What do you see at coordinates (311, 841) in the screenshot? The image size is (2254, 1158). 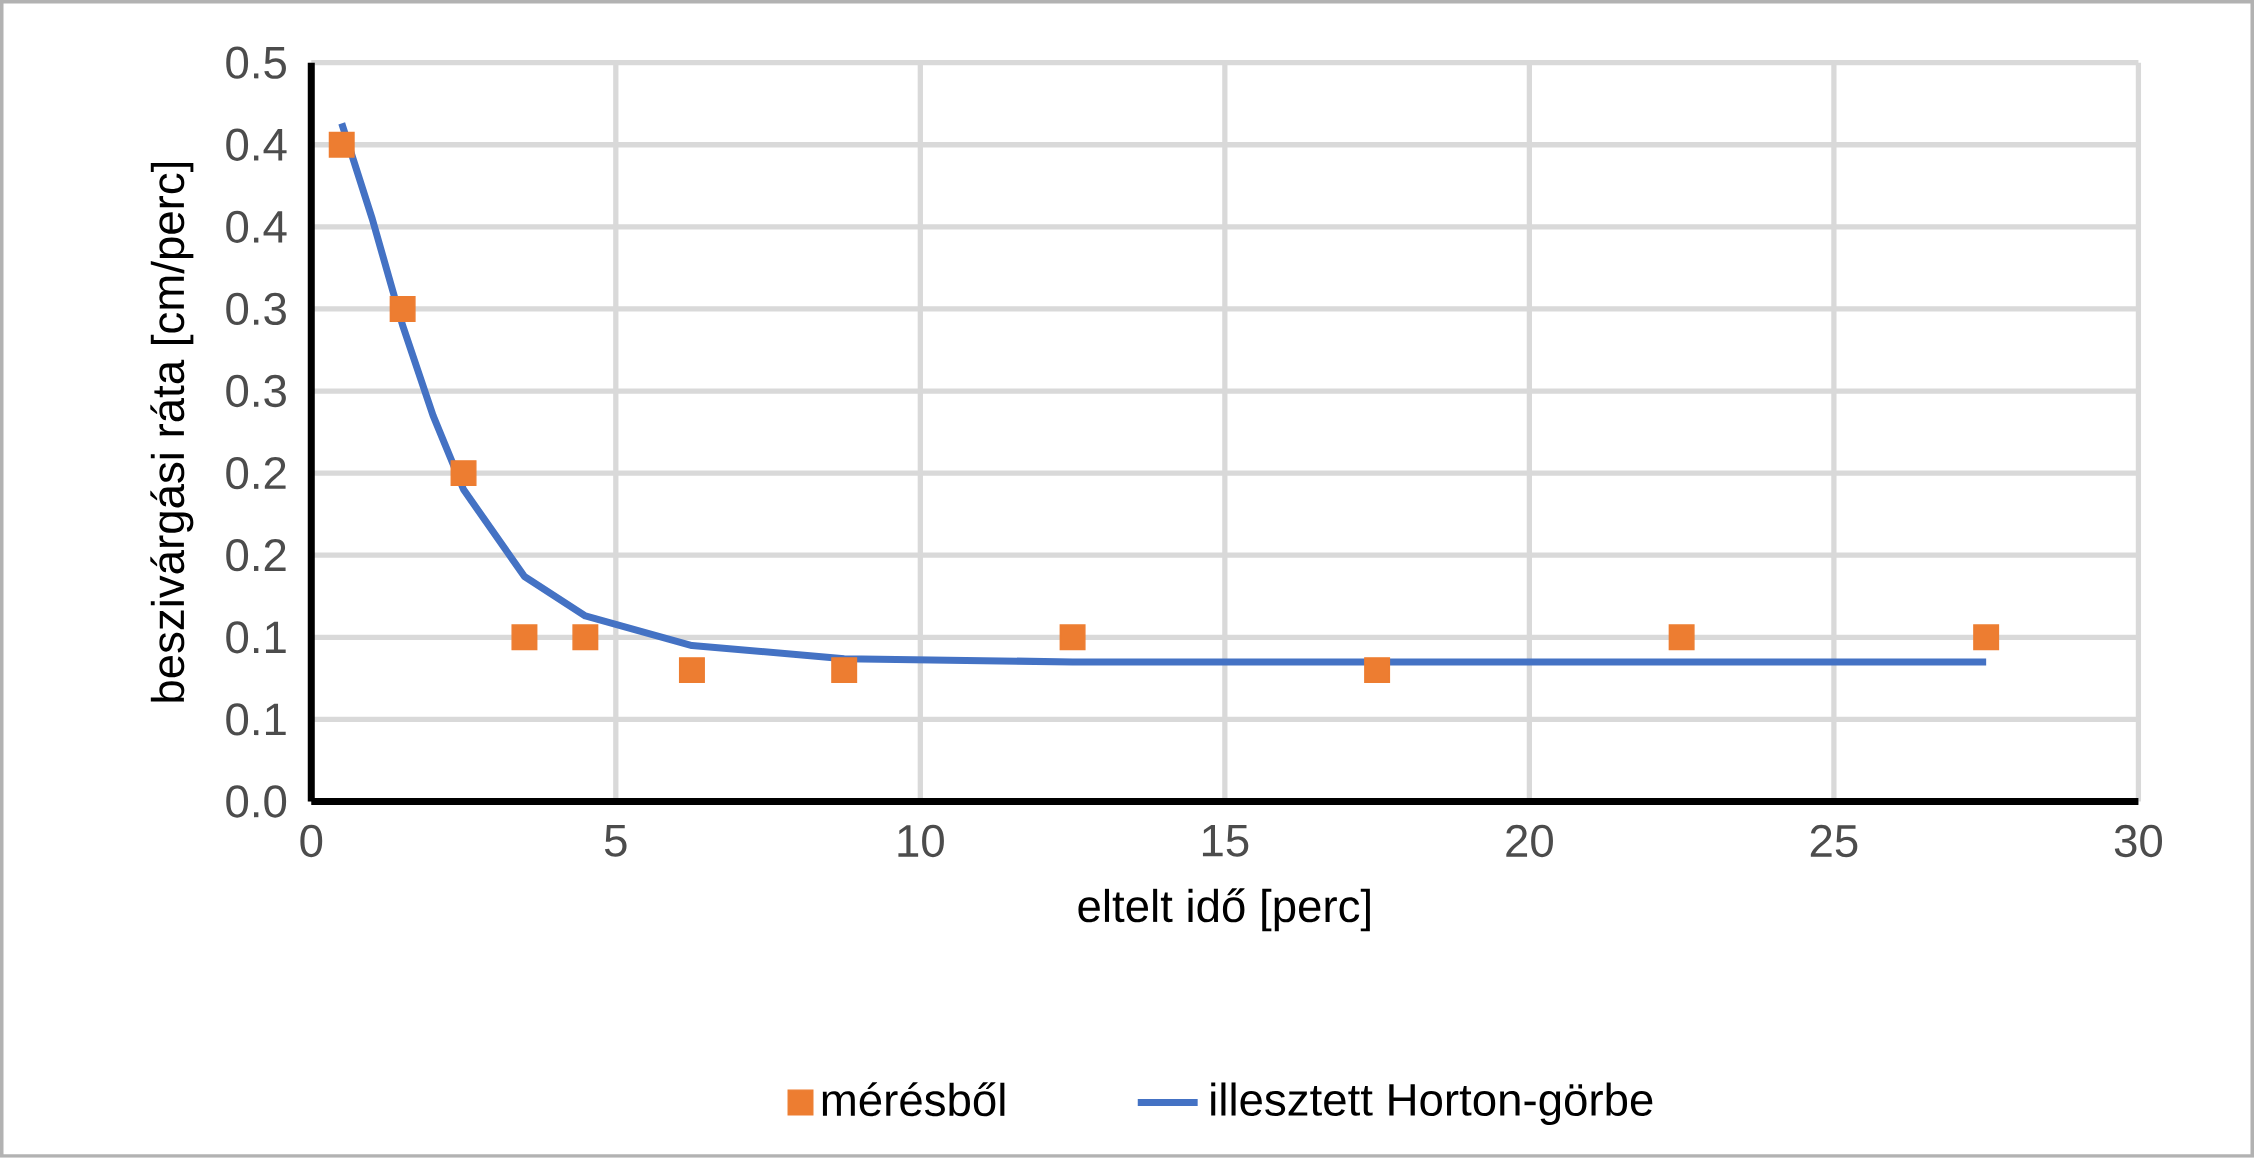 I see `x-tick-label: 0` at bounding box center [311, 841].